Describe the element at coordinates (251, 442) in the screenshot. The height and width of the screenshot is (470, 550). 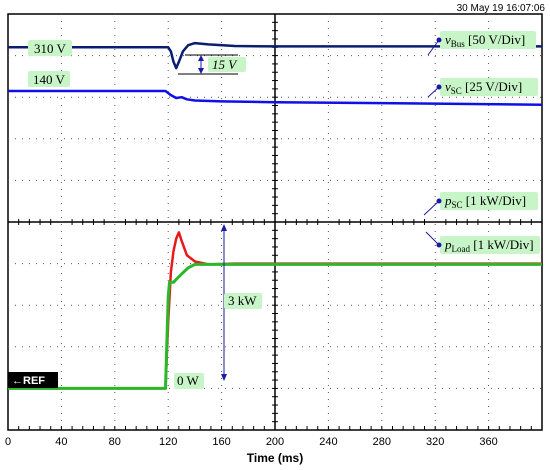
I see `x-tick-labels: 0 40 80 120 160 200 240 280 320 360` at that location.